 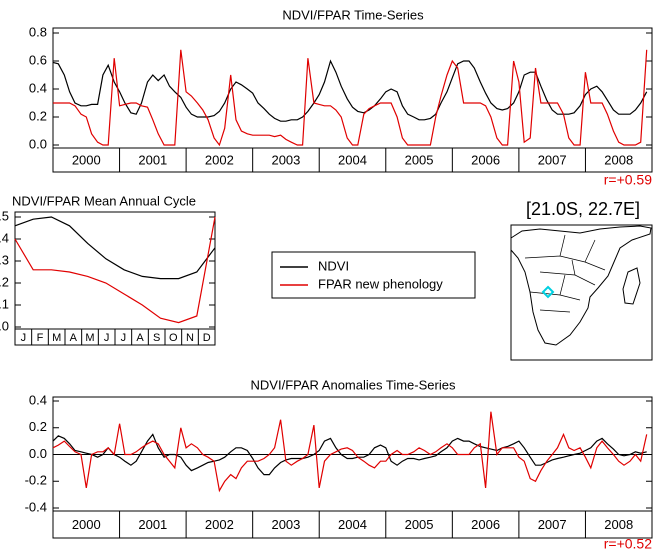 I want to click on chart-title: NDVI/FPAR Time-Series, so click(x=353, y=14).